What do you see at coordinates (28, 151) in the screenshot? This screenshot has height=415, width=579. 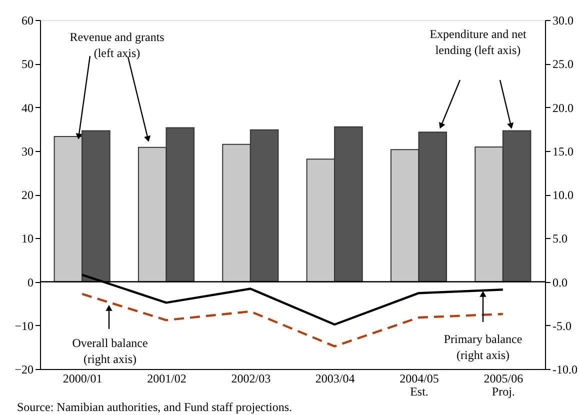 I see `y-tick-label: 30` at bounding box center [28, 151].